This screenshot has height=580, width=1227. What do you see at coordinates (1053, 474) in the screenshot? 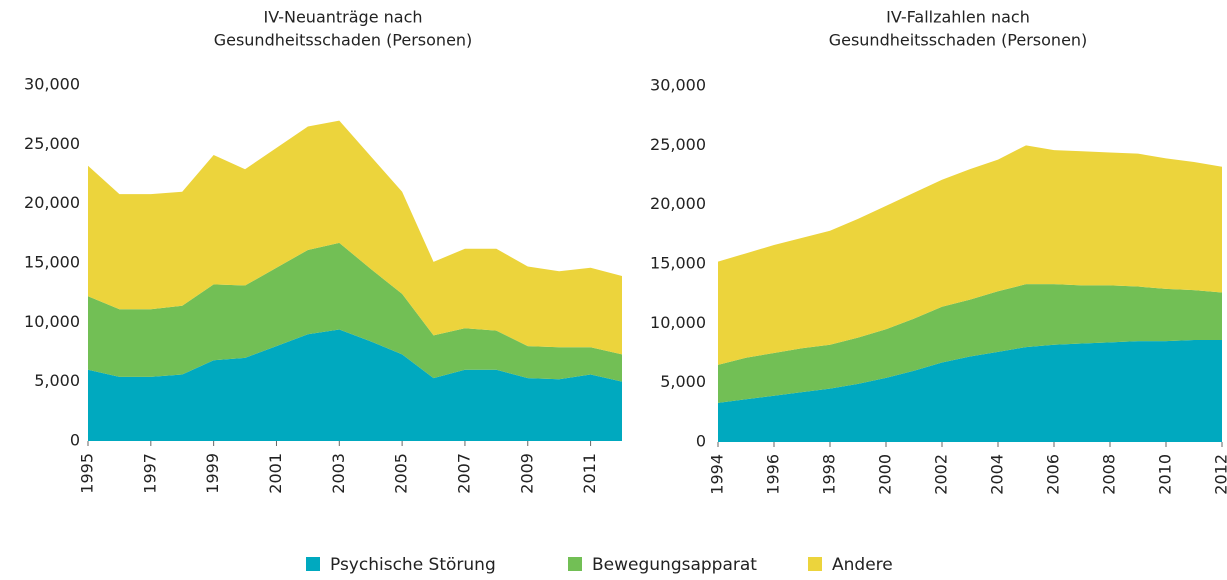
I see `x-tick-label: 2006` at bounding box center [1053, 474].